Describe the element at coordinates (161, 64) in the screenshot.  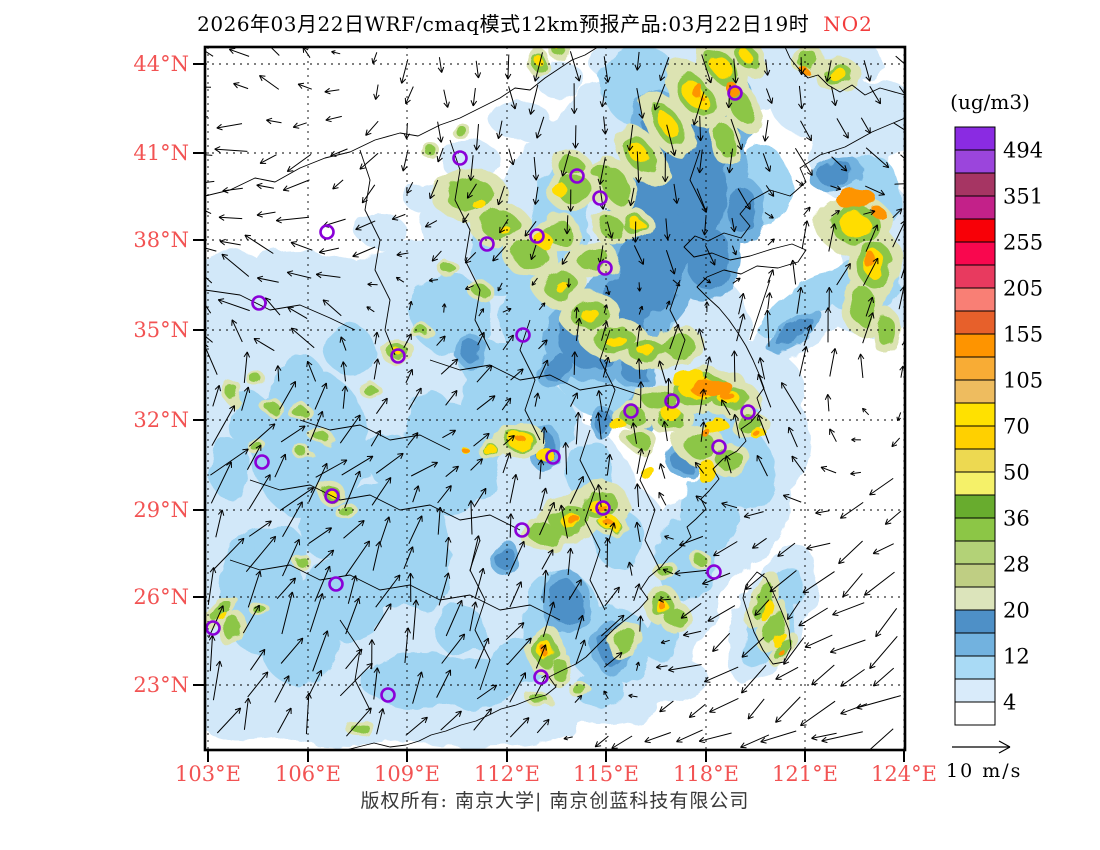
I see `lat-label: 44°N` at that location.